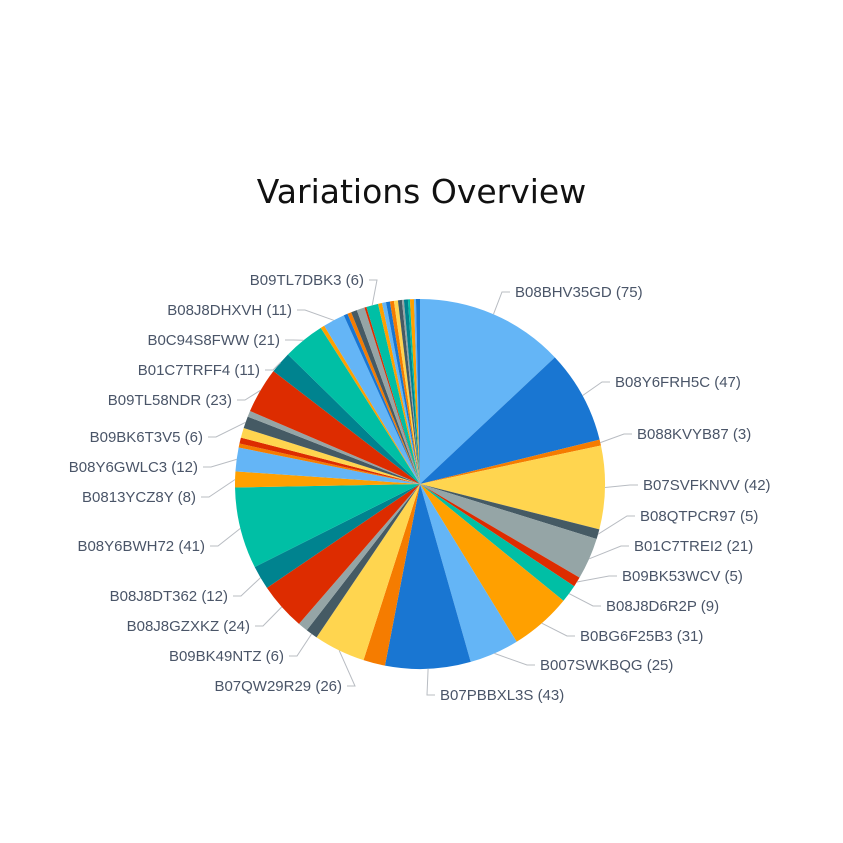  What do you see at coordinates (662, 606) in the screenshot?
I see `slice-label: B08J8D6R2P (9)` at bounding box center [662, 606].